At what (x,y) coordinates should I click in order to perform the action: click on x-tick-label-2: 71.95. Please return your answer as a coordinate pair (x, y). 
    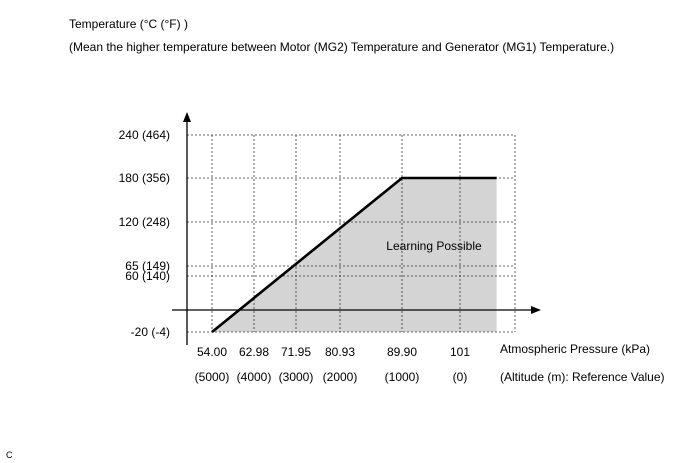
    Looking at the image, I should click on (296, 352).